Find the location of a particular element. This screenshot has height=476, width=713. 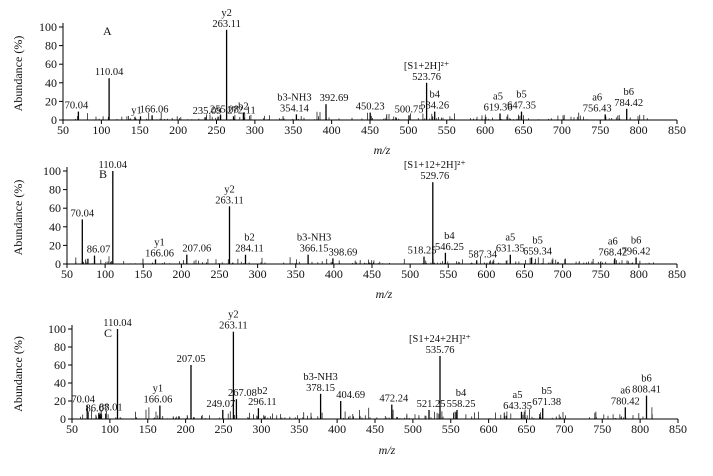

peak-mz-label: 631.35 is located at coordinates (510, 249).